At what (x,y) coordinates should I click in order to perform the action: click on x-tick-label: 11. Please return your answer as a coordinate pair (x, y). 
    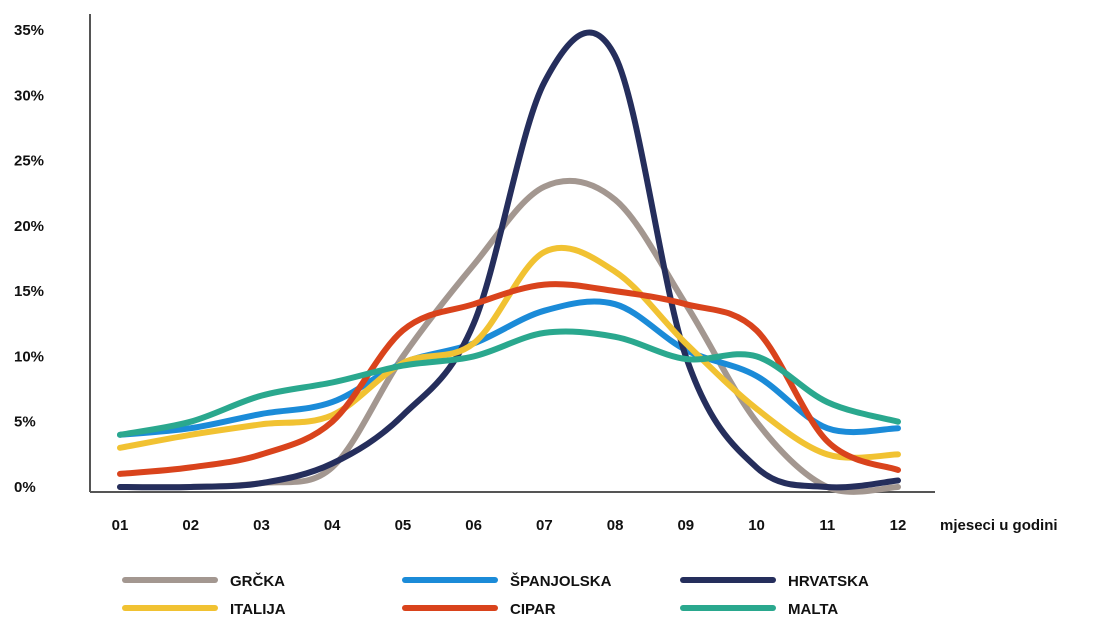
    Looking at the image, I should click on (827, 525).